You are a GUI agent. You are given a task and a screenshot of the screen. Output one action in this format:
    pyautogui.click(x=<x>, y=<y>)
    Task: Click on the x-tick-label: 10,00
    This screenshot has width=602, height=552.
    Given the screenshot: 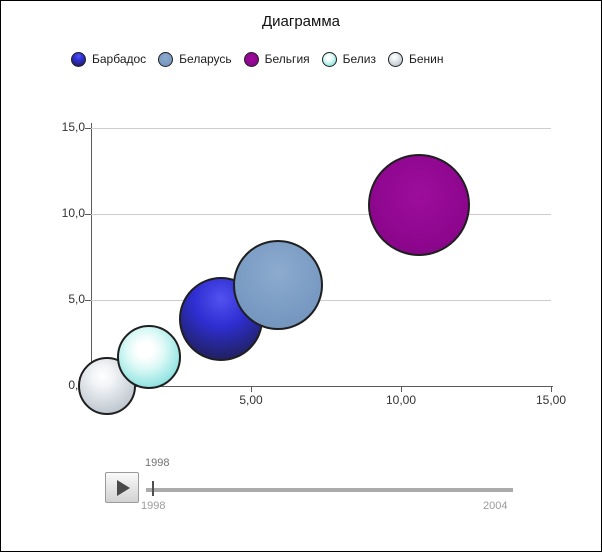 What is the action you would take?
    pyautogui.click(x=401, y=400)
    